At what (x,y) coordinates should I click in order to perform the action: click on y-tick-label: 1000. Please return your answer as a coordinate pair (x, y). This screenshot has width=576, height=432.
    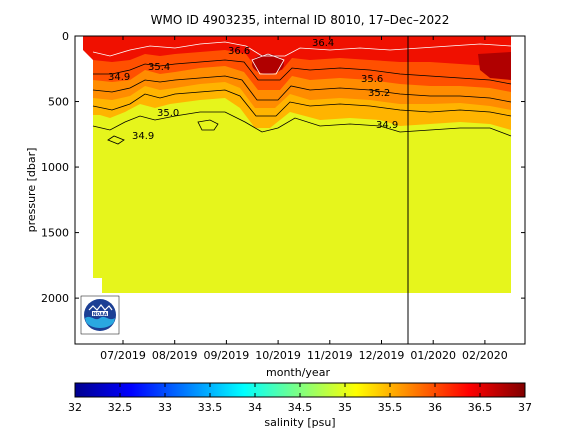
    Looking at the image, I should click on (55, 167).